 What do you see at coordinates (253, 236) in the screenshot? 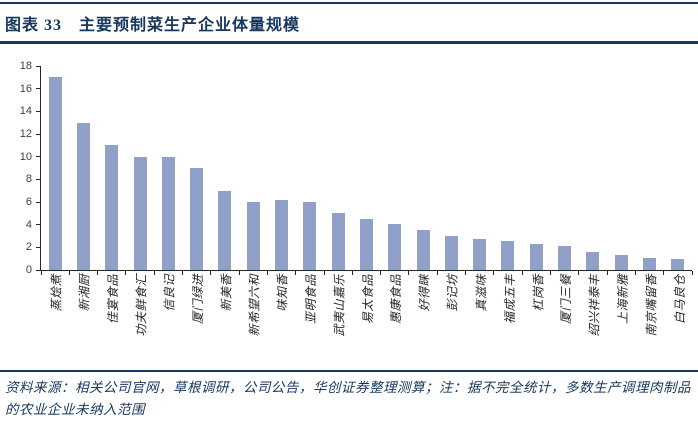
I see `bar-新希望六和` at bounding box center [253, 236].